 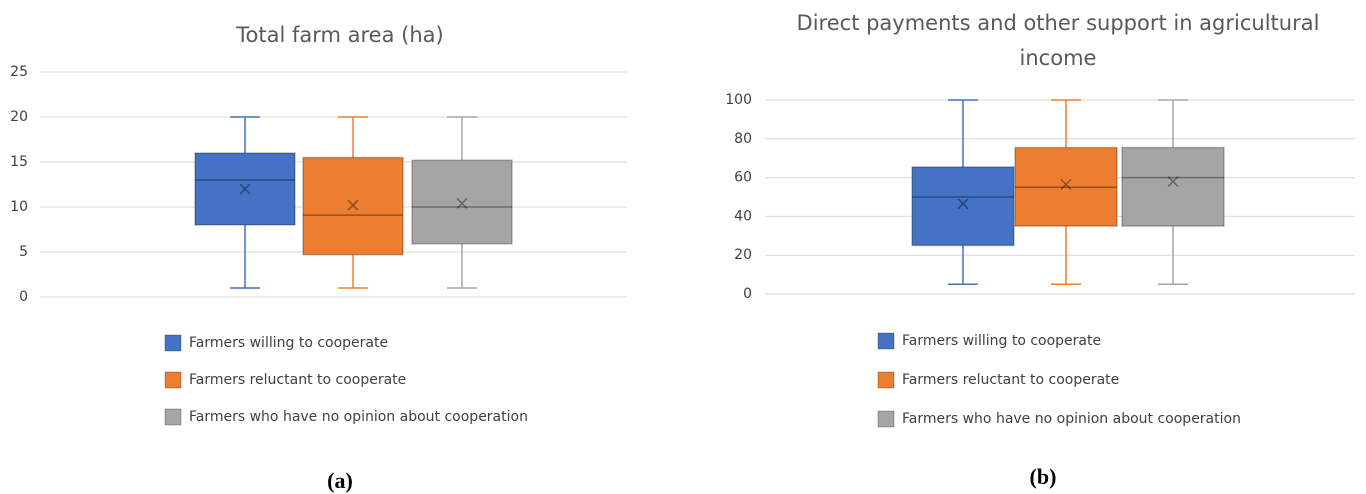 What do you see at coordinates (340, 35) in the screenshot?
I see `chart-title: Total farm area (ha)` at bounding box center [340, 35].